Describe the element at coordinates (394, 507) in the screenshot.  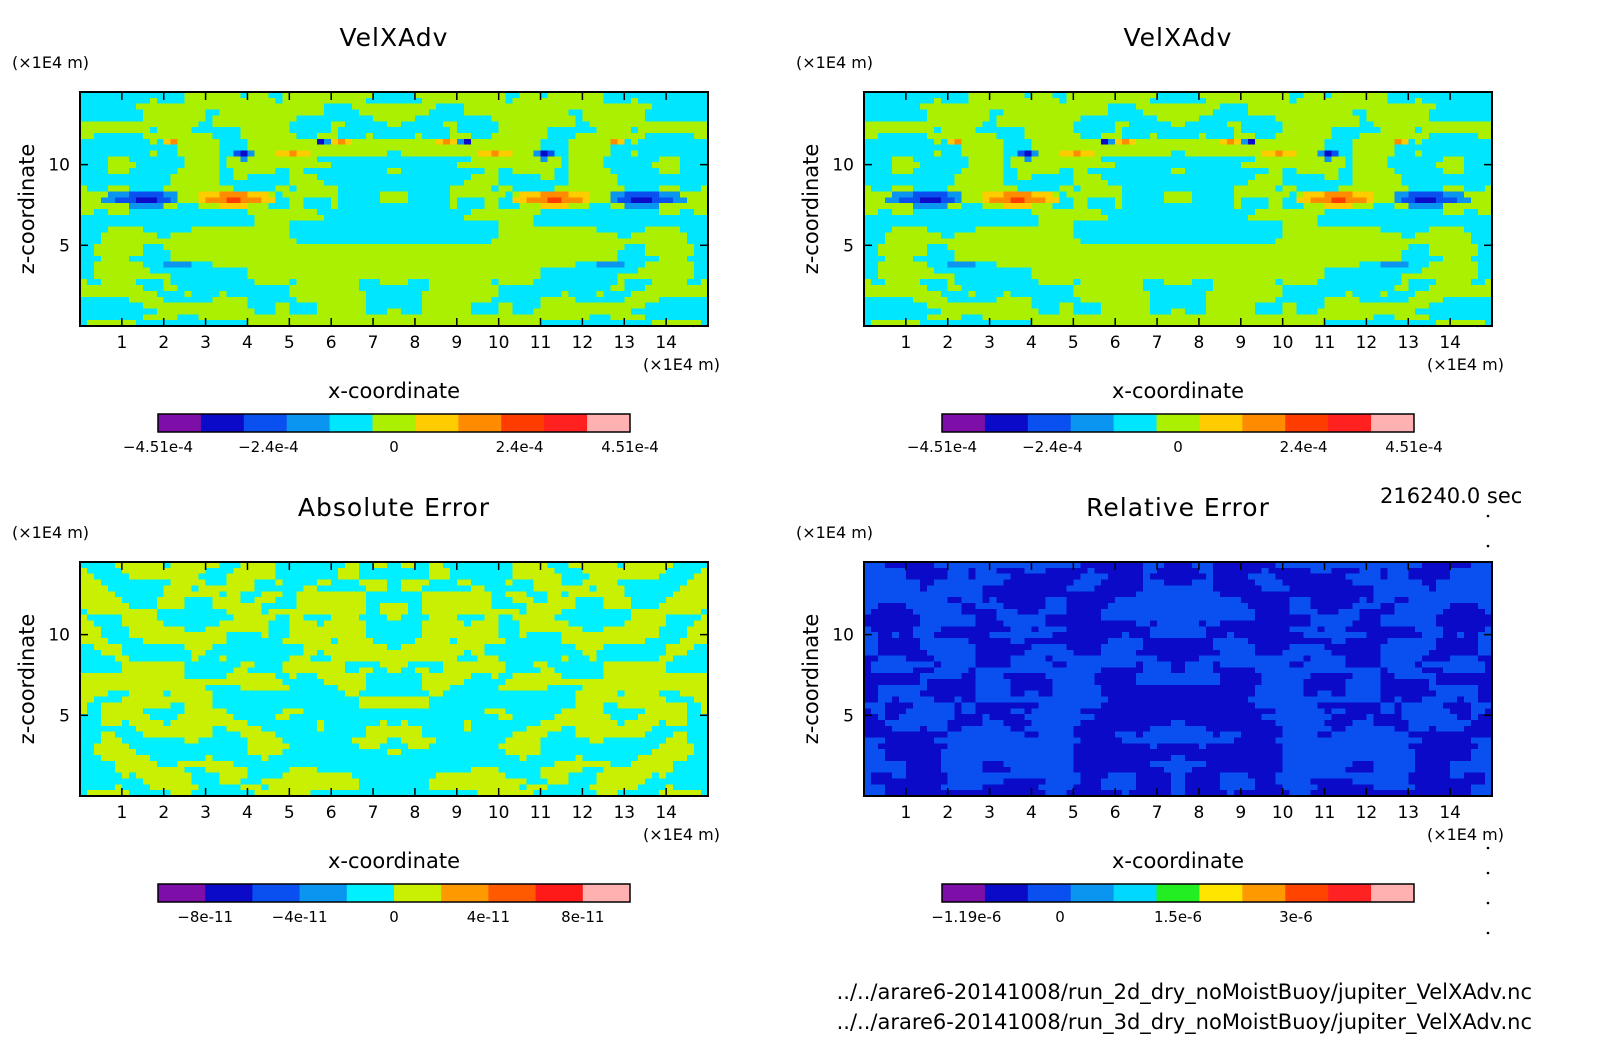
I see `chart-title: Absolute Error` at that location.